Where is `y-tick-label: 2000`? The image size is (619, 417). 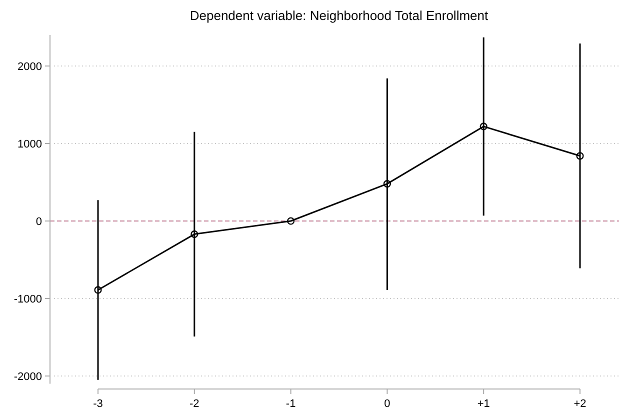
y-tick-label: 2000 is located at coordinates (30, 66).